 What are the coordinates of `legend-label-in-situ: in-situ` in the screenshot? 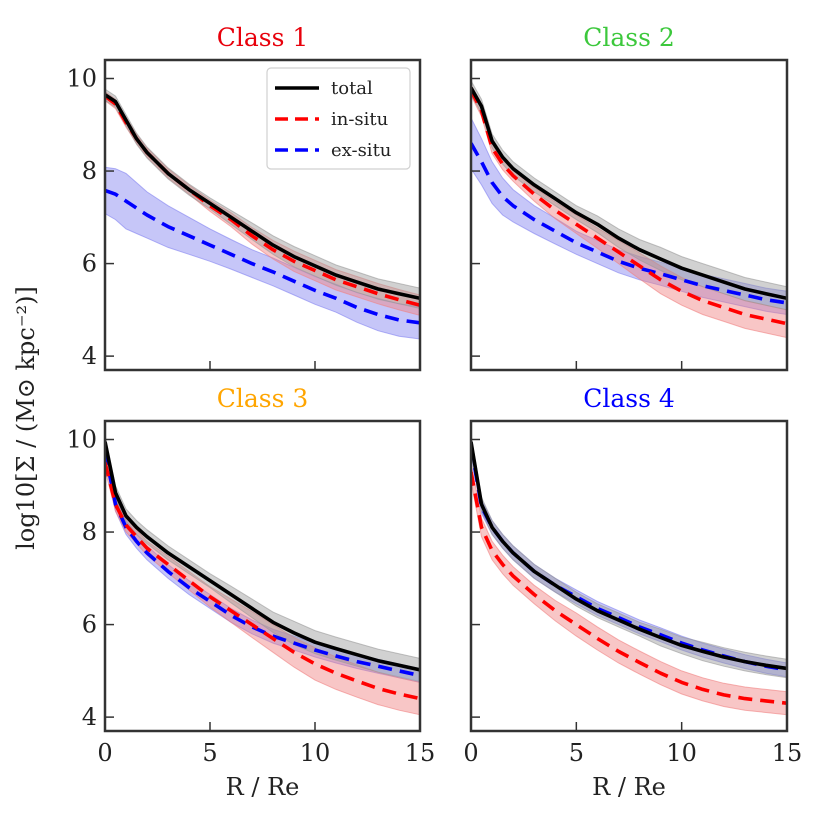 It's located at (359, 119).